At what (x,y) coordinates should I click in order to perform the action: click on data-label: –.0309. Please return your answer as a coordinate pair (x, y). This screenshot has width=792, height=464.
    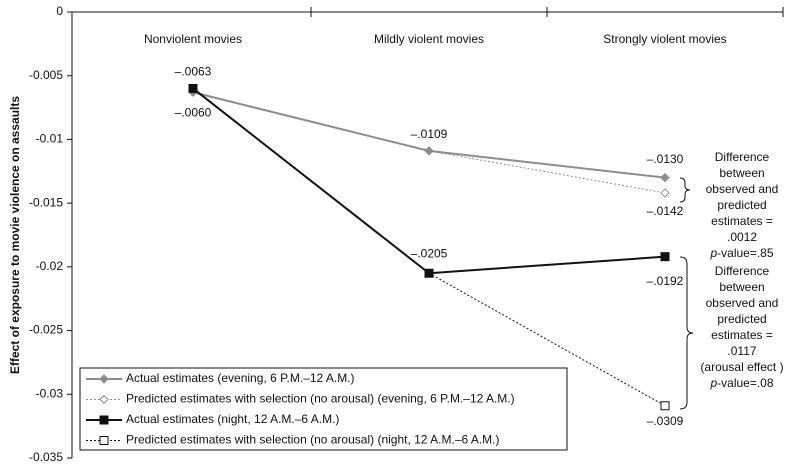
    Looking at the image, I should click on (665, 421).